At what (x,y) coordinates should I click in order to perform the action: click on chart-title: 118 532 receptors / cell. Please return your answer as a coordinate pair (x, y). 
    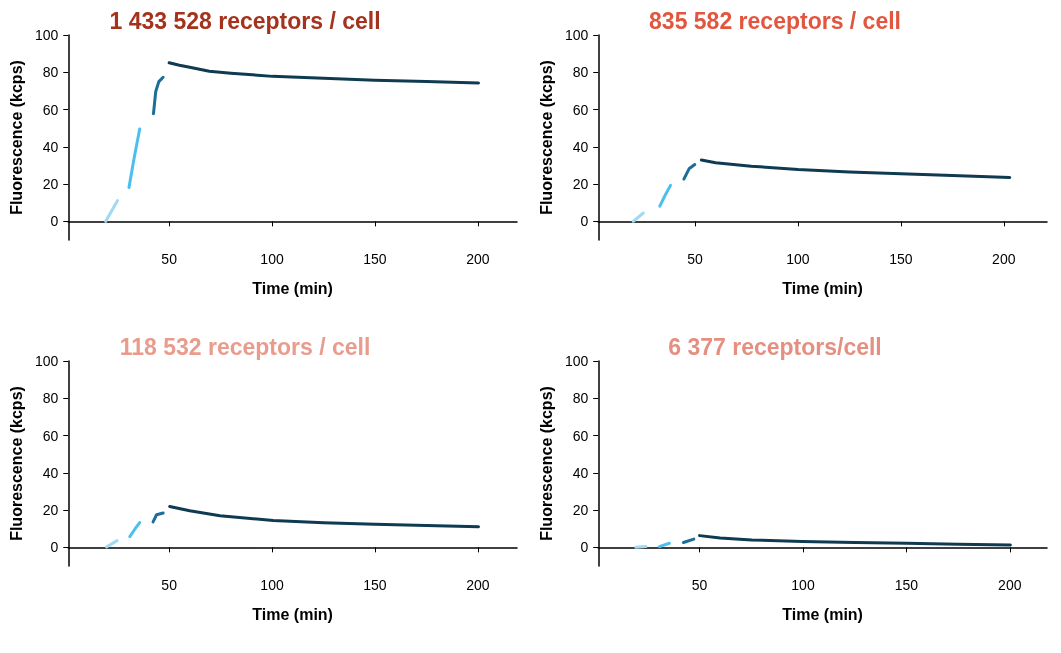
    Looking at the image, I should click on (245, 346).